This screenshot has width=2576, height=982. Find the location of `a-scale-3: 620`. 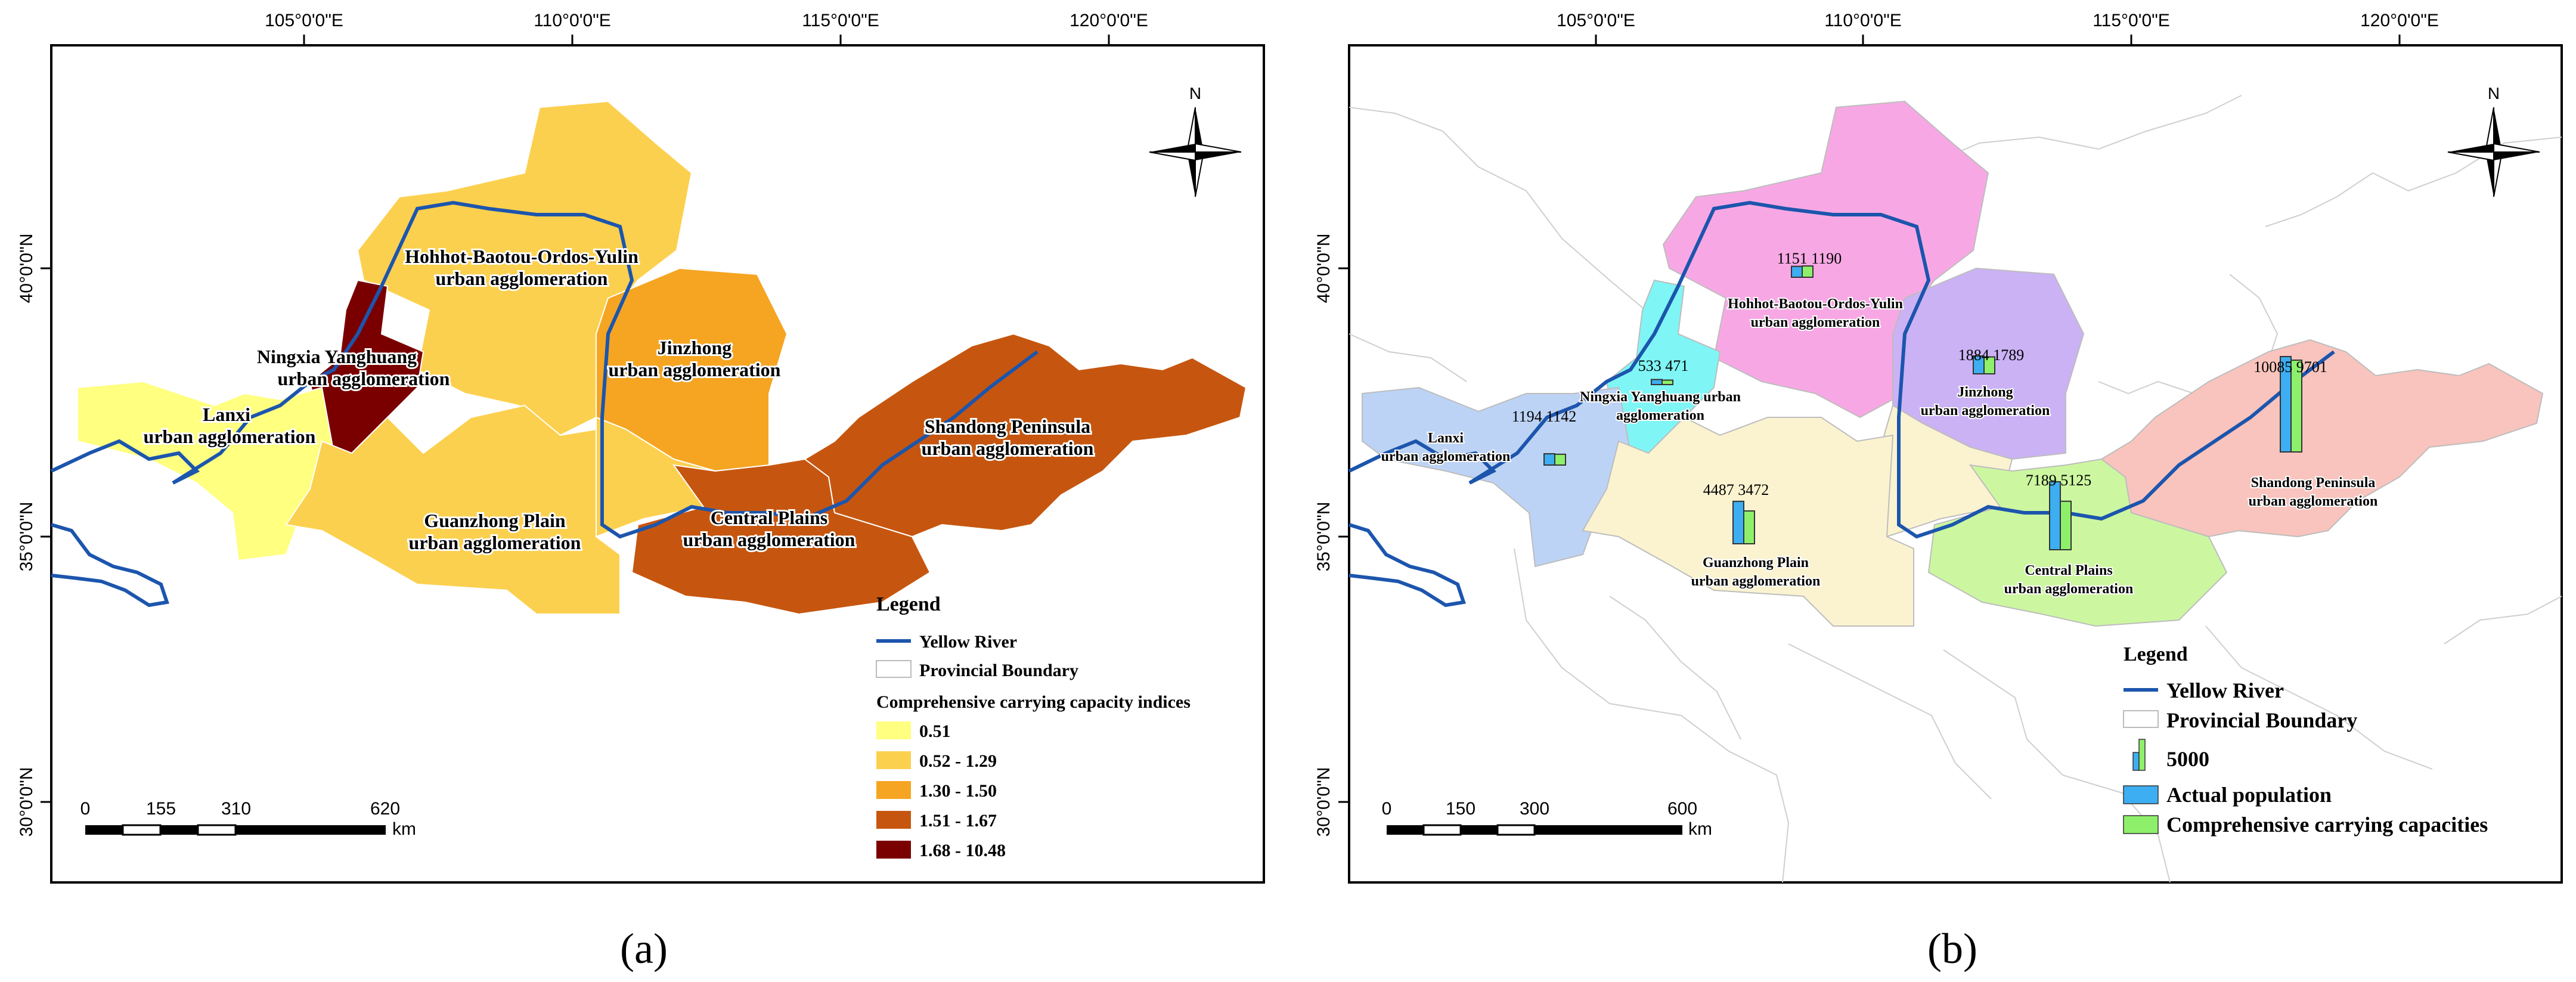

a-scale-3: 620 is located at coordinates (385, 809).